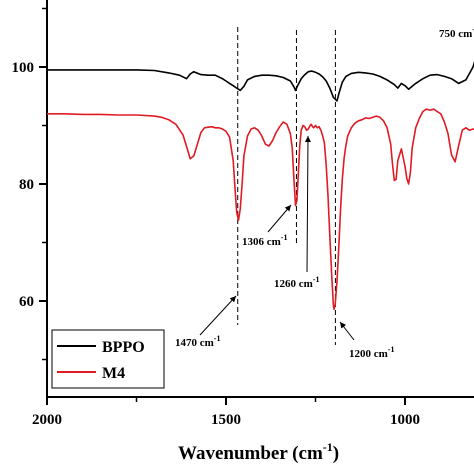  Describe the element at coordinates (23, 68) in the screenshot. I see `y-tick-label: 100` at that location.